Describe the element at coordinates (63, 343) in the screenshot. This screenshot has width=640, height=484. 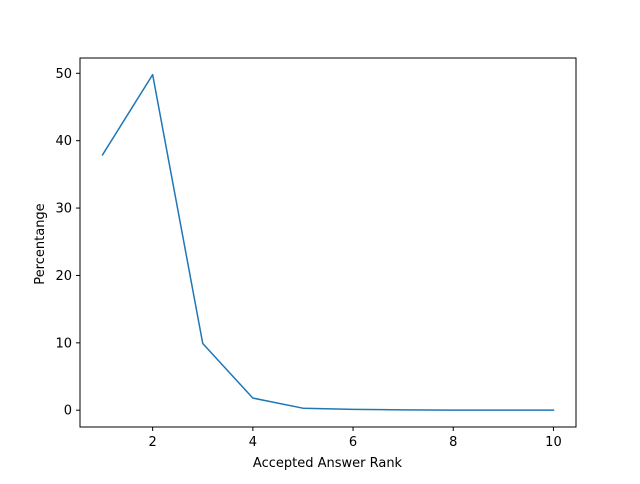
I see `y-tick-label: 10` at that location.